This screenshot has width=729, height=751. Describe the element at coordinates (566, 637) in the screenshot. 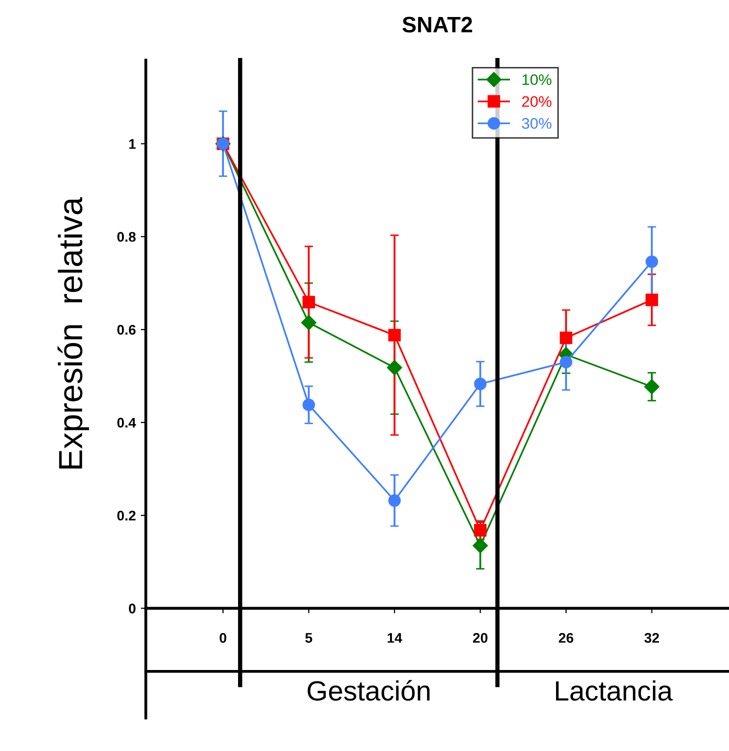

I see `x-tick-label: 26` at that location.